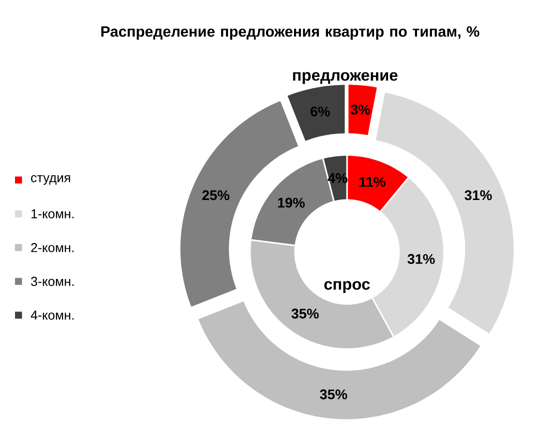 The height and width of the screenshot is (429, 542). I want to click on legend-label: 4-комн., so click(52, 315).